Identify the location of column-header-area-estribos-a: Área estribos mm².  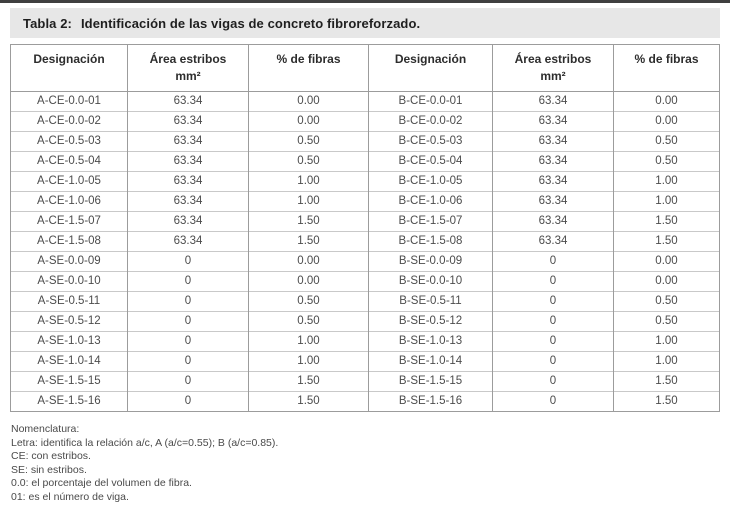
(188, 68).